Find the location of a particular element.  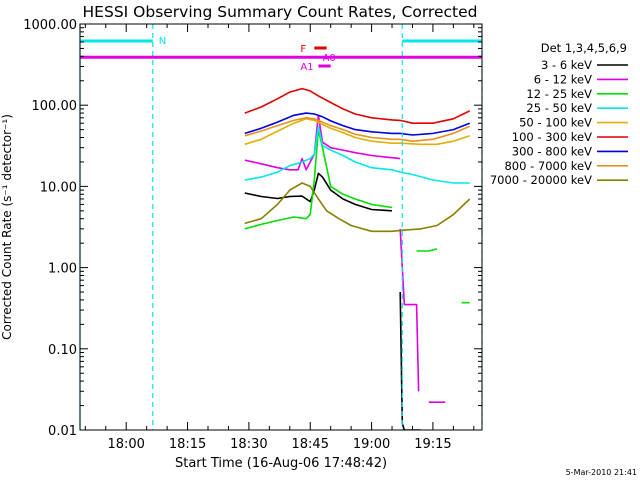

x-axis-label: Start Time (16-Aug-06 17:48:42) is located at coordinates (281, 463).